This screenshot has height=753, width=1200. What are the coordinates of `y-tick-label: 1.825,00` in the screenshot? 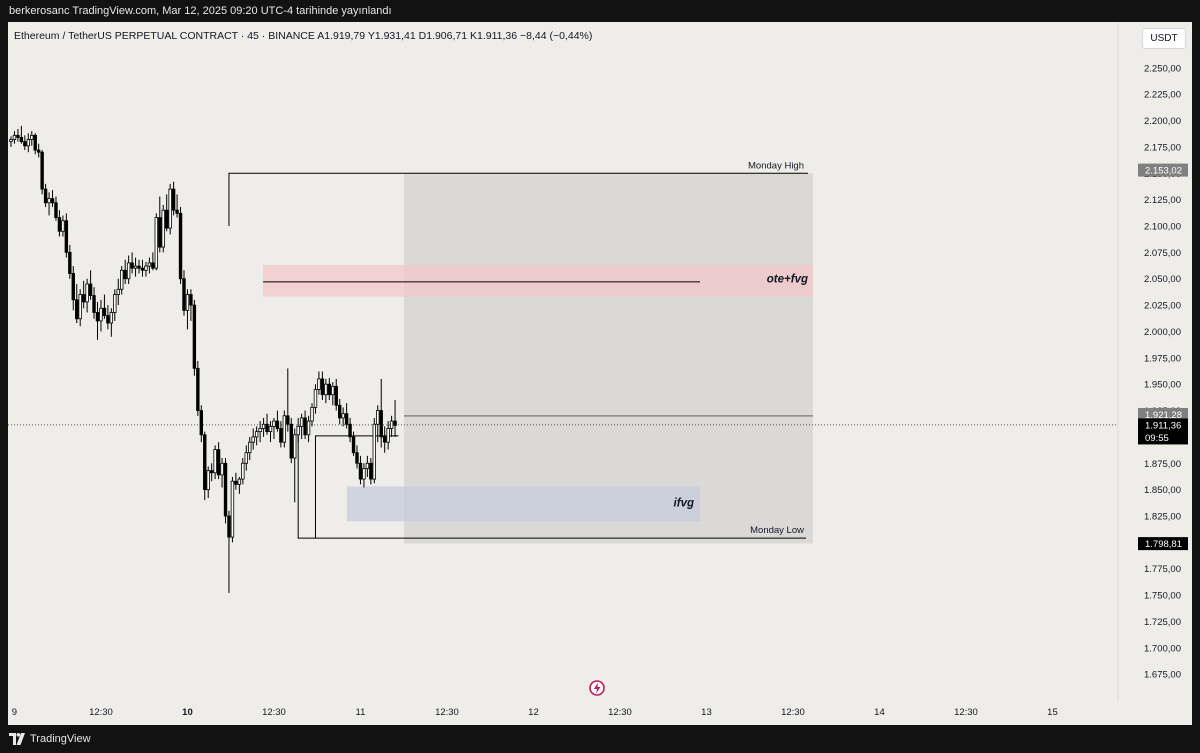 It's located at (1162, 517).